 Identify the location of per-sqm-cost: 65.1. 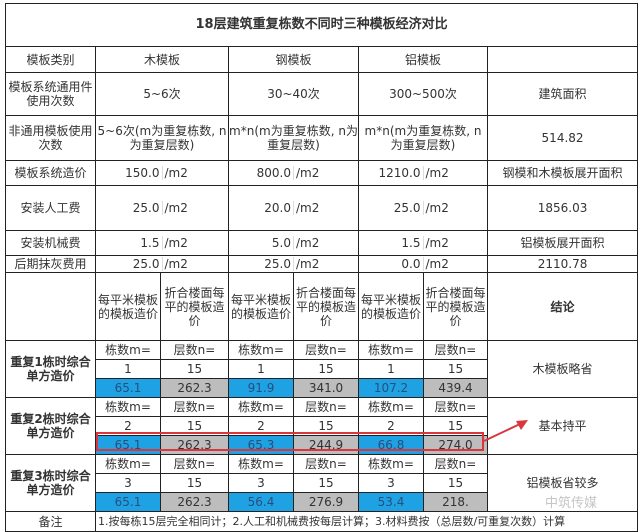
(128, 502).